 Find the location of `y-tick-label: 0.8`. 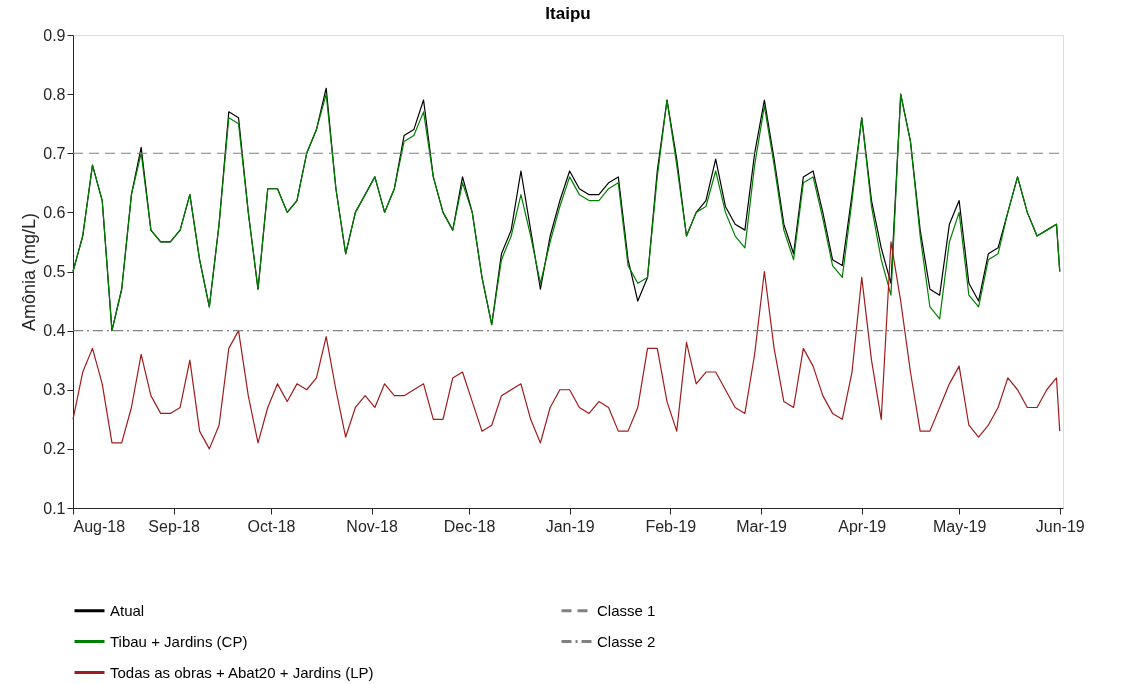

y-tick-label: 0.8 is located at coordinates (54, 94).